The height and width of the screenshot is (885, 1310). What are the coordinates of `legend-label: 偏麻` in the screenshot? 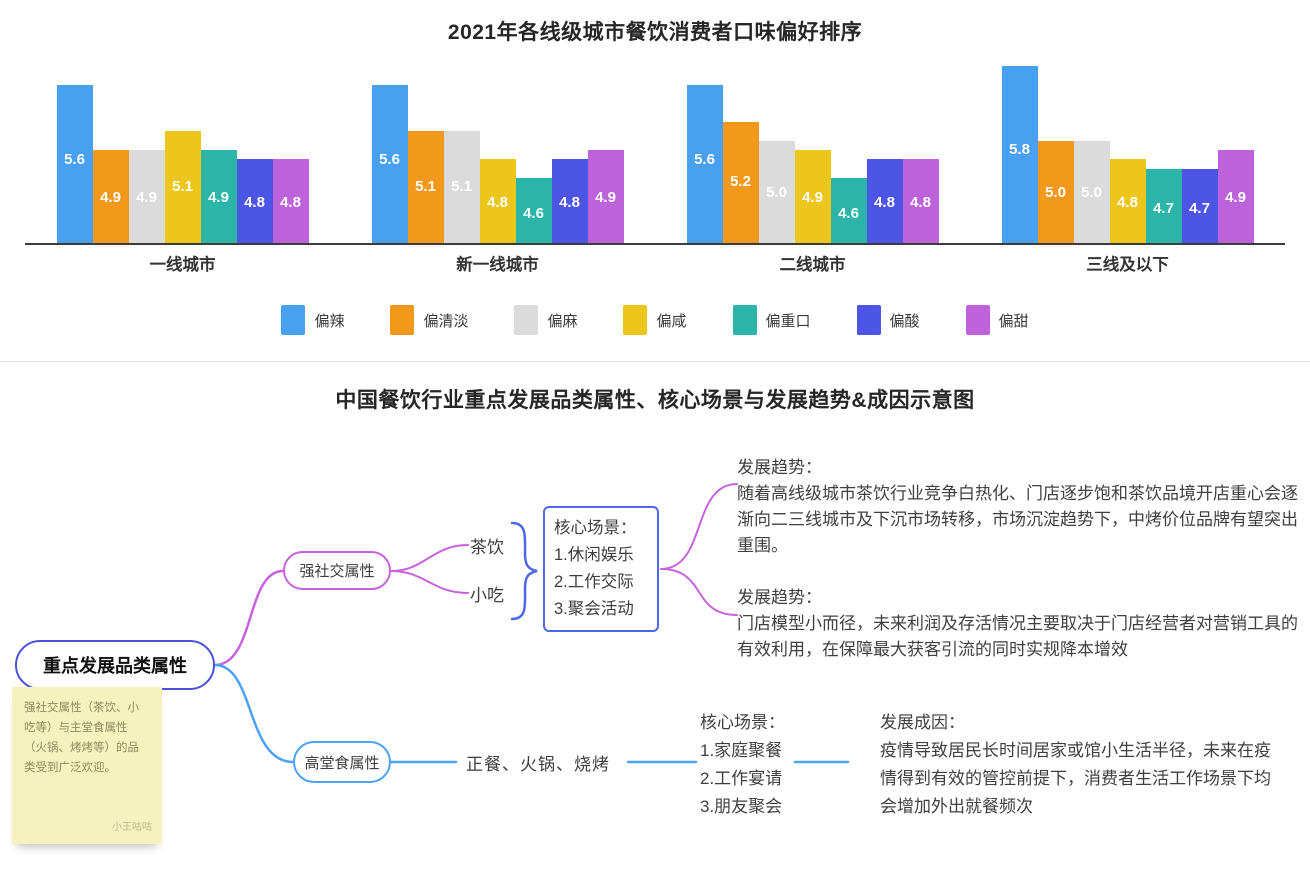 It's located at (562, 321).